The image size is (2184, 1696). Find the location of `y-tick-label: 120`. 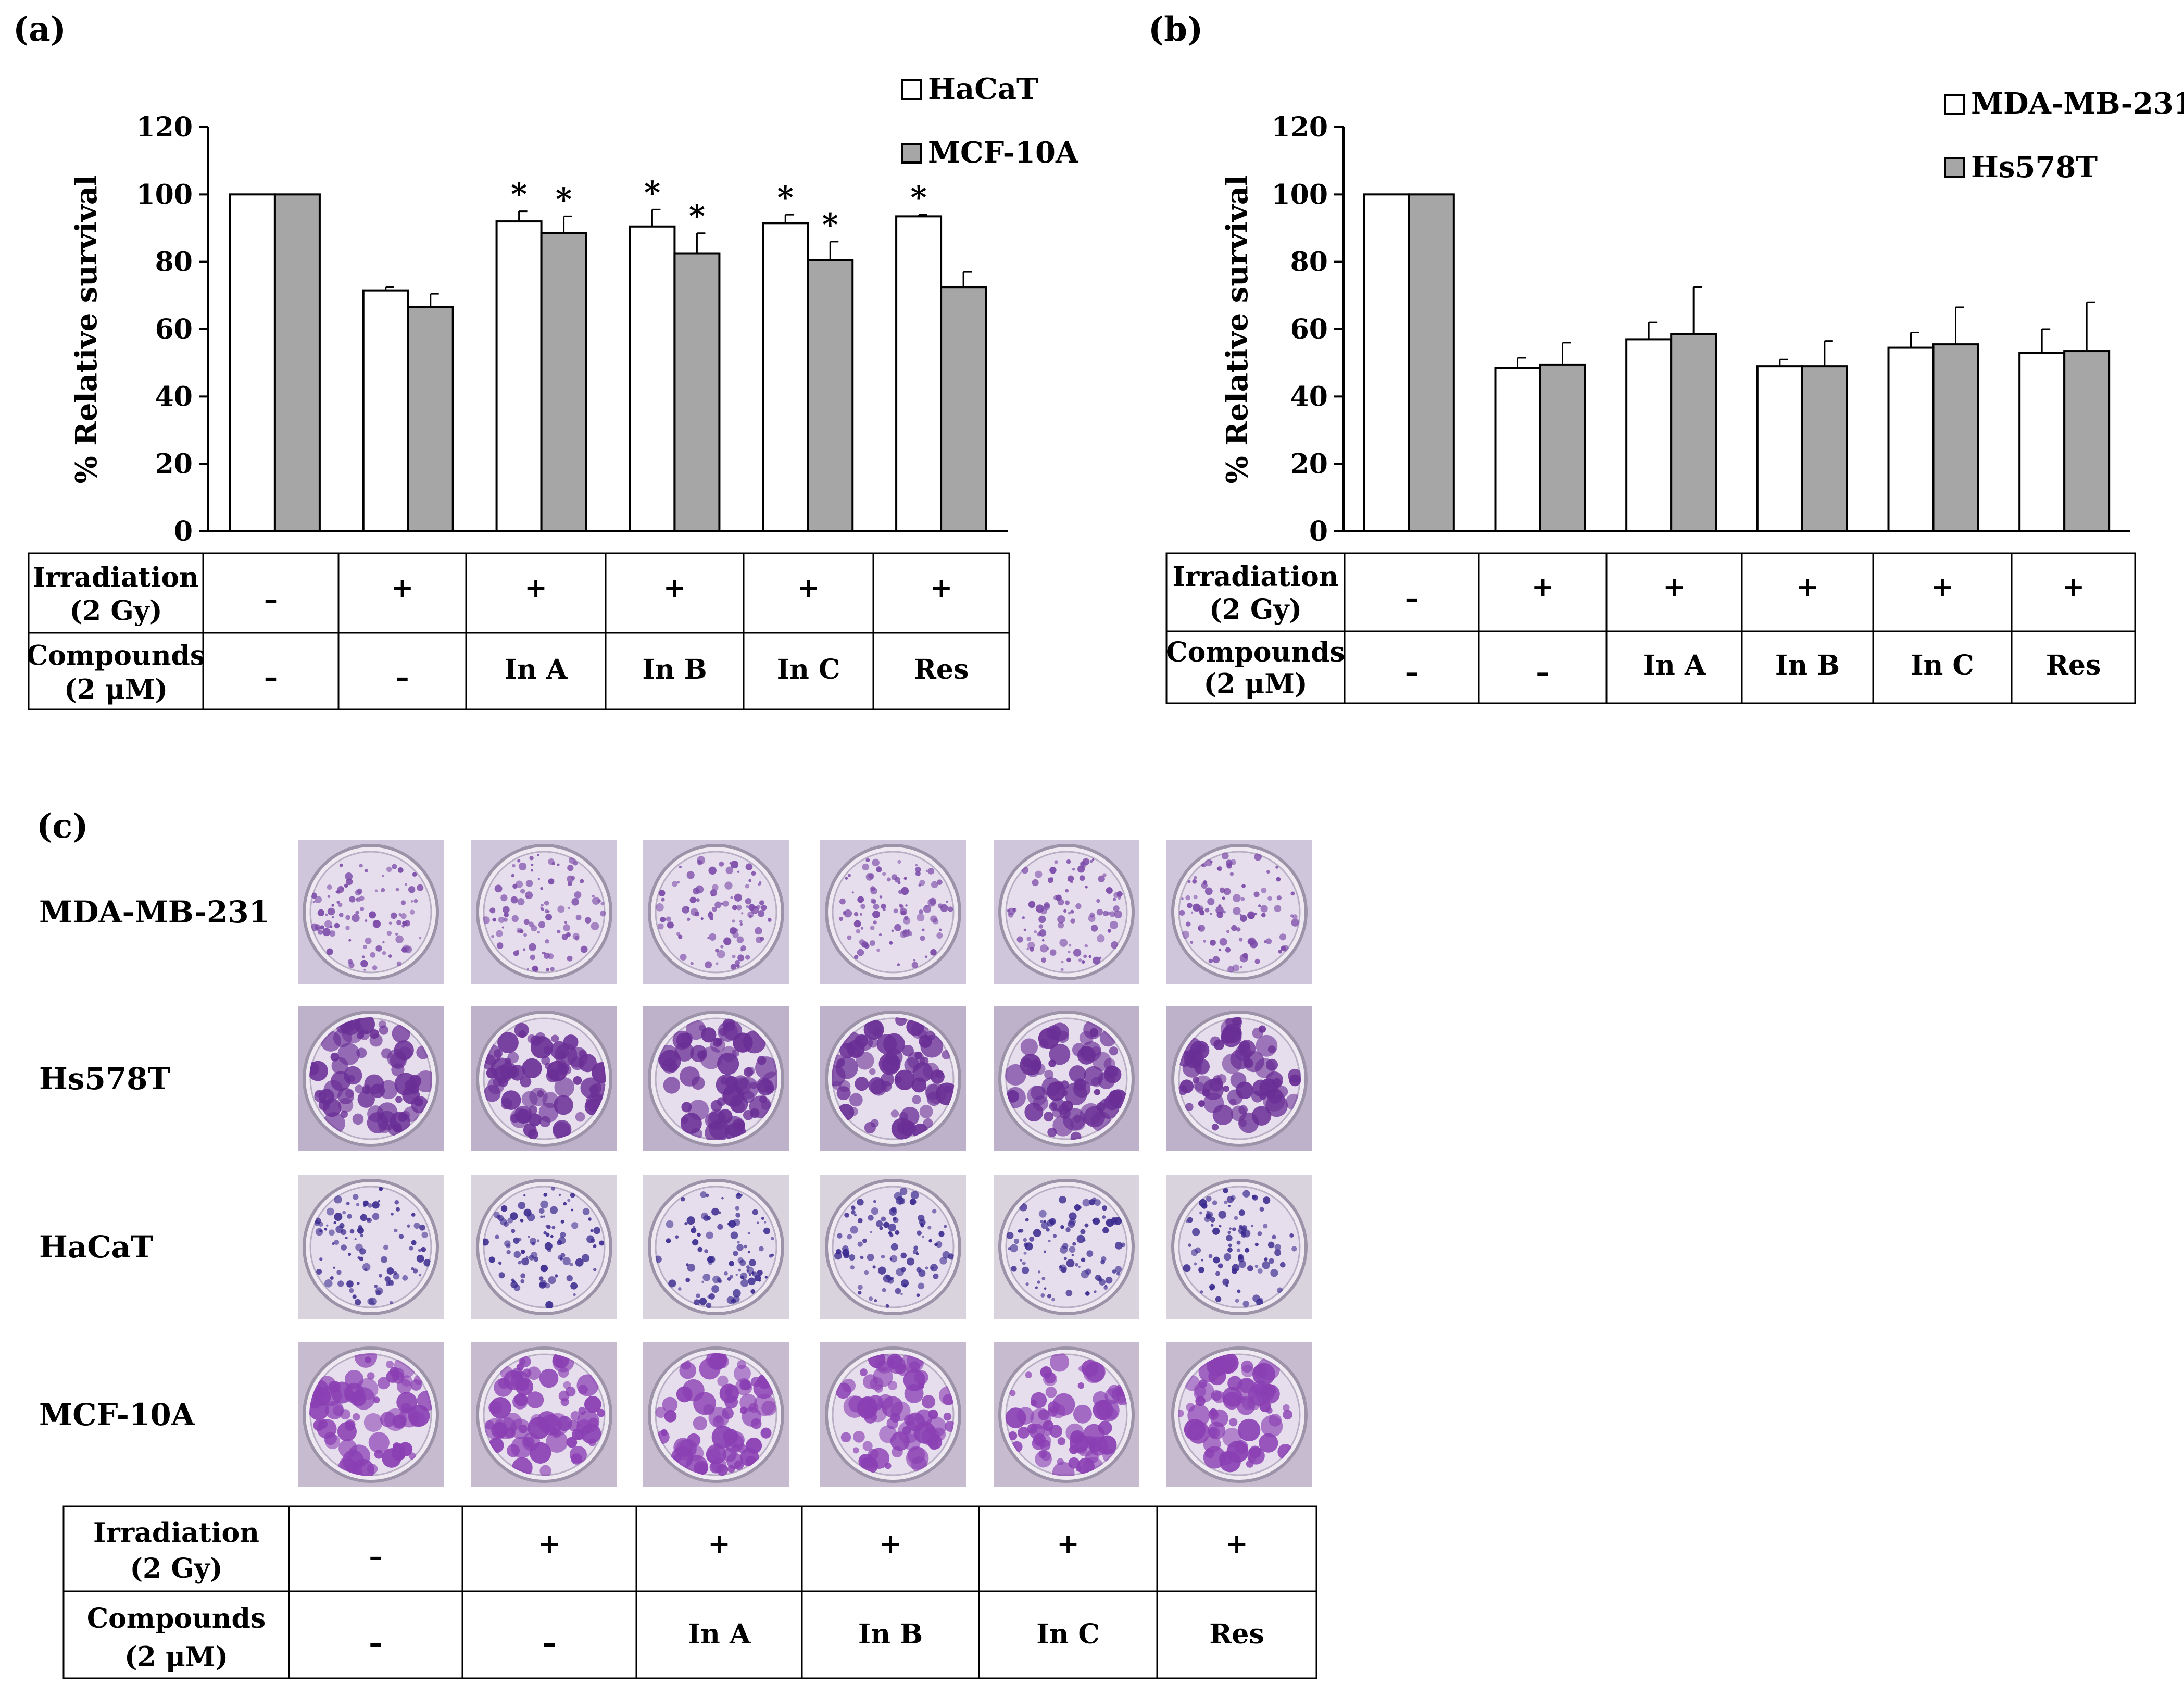

y-tick-label: 120 is located at coordinates (1299, 127).